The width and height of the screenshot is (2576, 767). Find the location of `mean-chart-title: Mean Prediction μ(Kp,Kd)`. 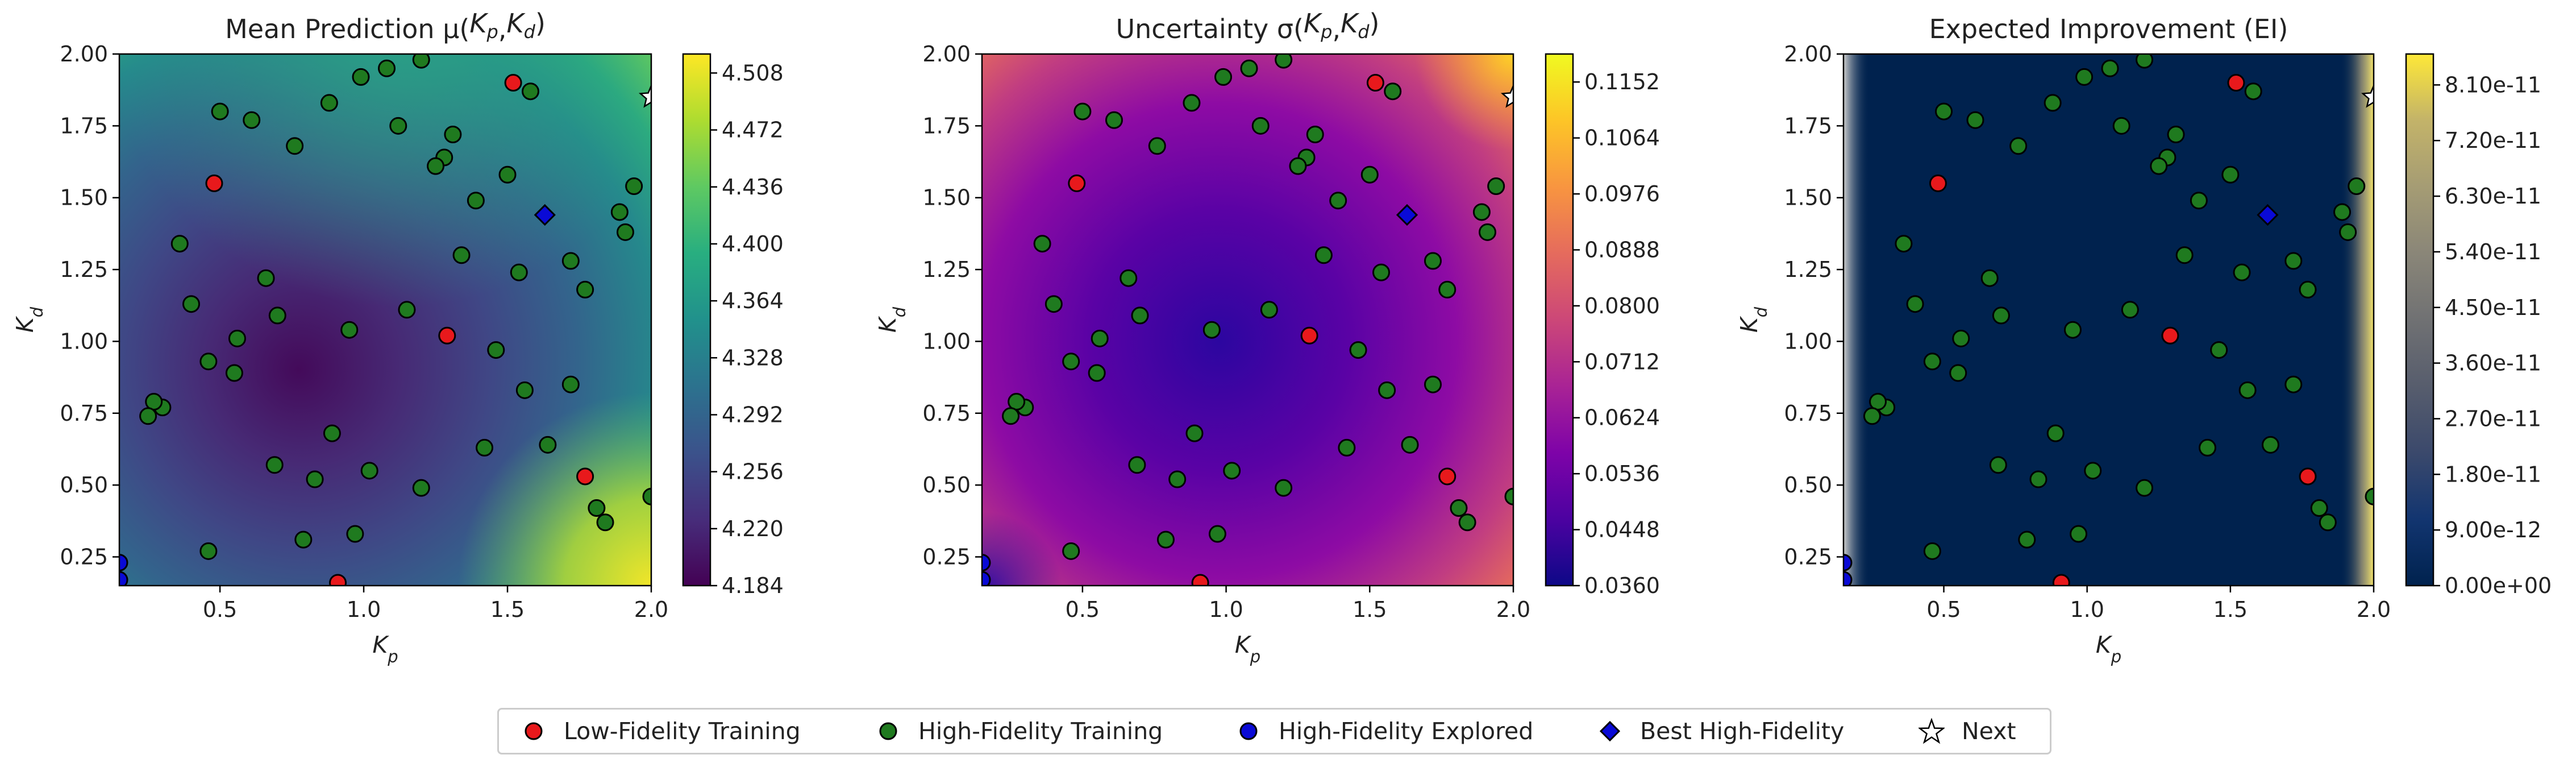

mean-chart-title: Mean Prediction μ(Kp,Kd) is located at coordinates (385, 26).